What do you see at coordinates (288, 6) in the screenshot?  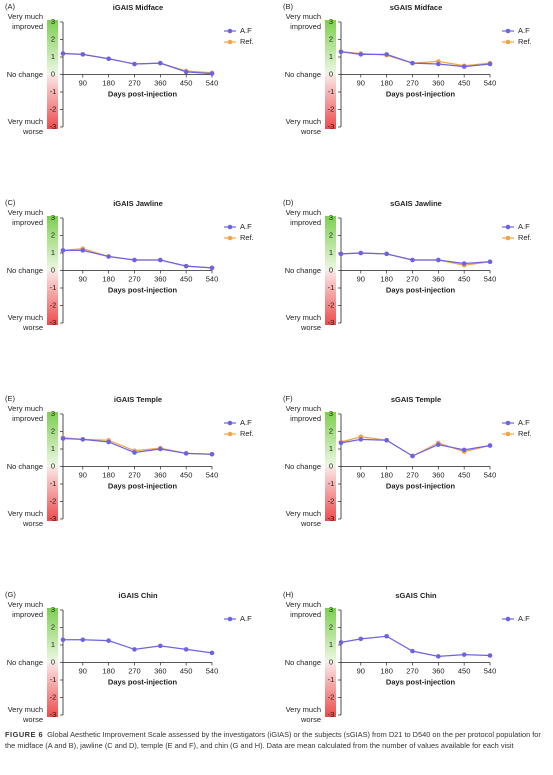 I see `panel-label: (B)` at bounding box center [288, 6].